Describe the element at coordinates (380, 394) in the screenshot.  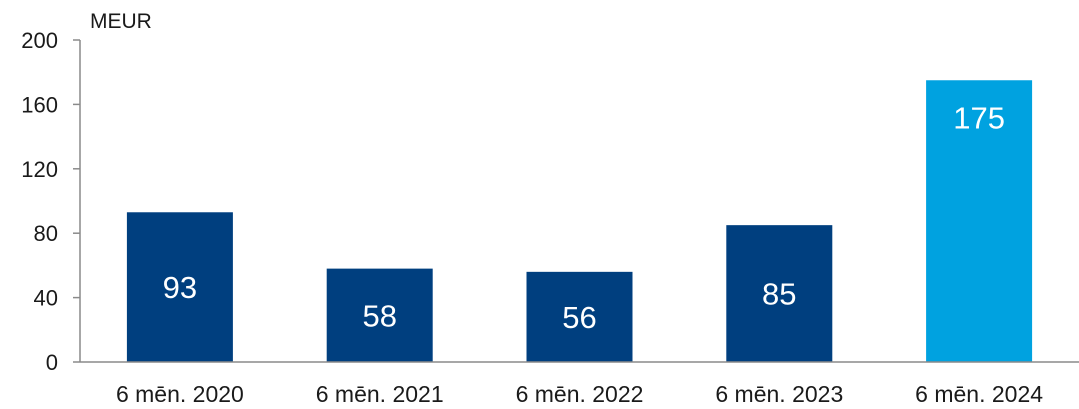
I see `x-category-label-1: 6 mēn. 2021` at that location.